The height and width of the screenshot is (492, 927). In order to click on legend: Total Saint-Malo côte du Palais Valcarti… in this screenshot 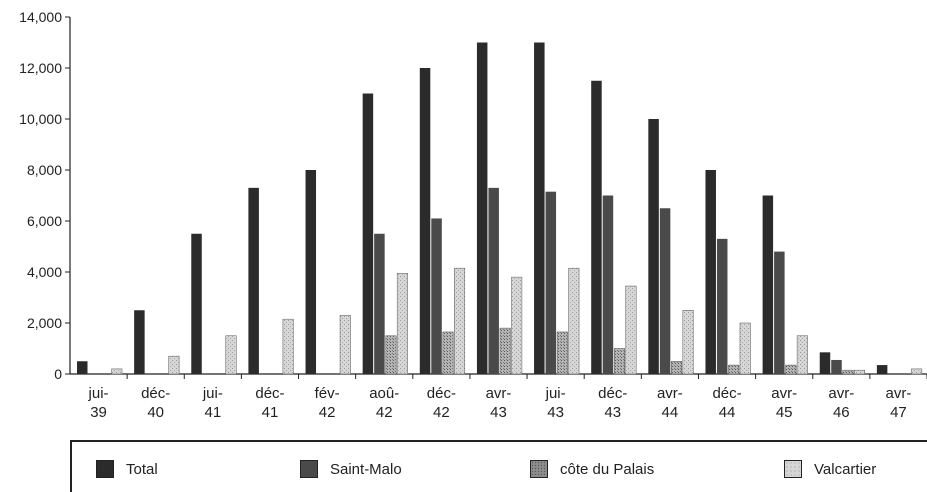, I will do `click(498, 466)`.